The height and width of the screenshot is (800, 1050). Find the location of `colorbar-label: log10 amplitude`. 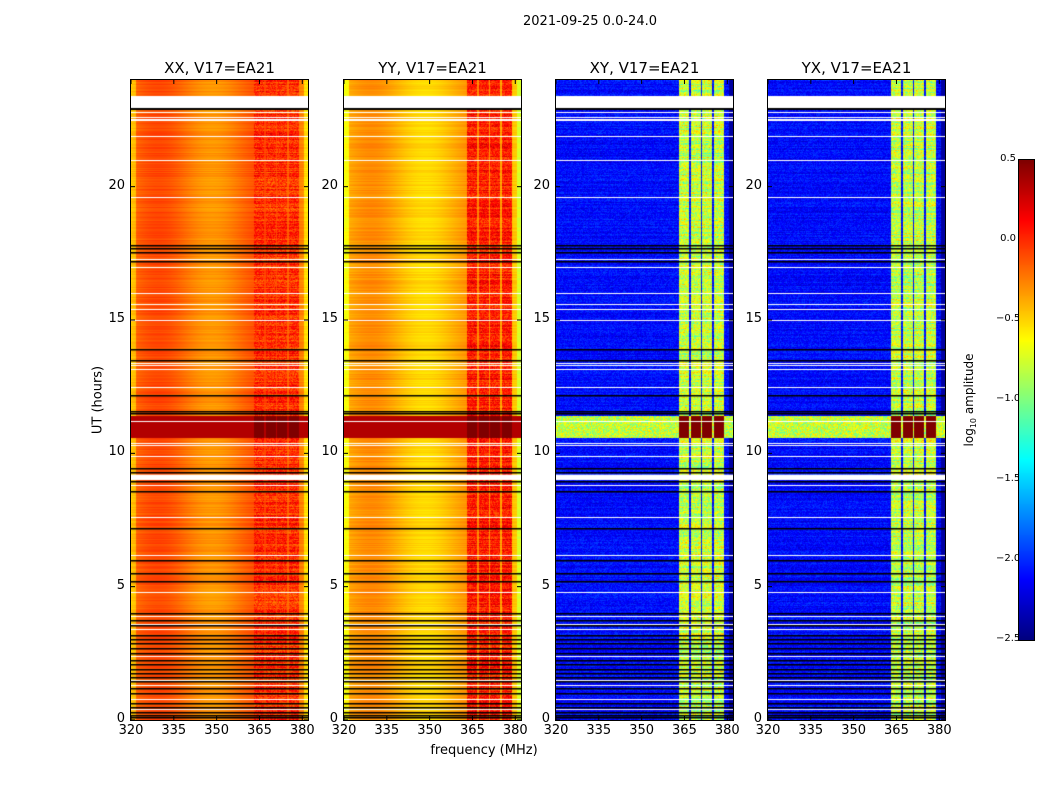

colorbar-label: log10 amplitude is located at coordinates (970, 400).